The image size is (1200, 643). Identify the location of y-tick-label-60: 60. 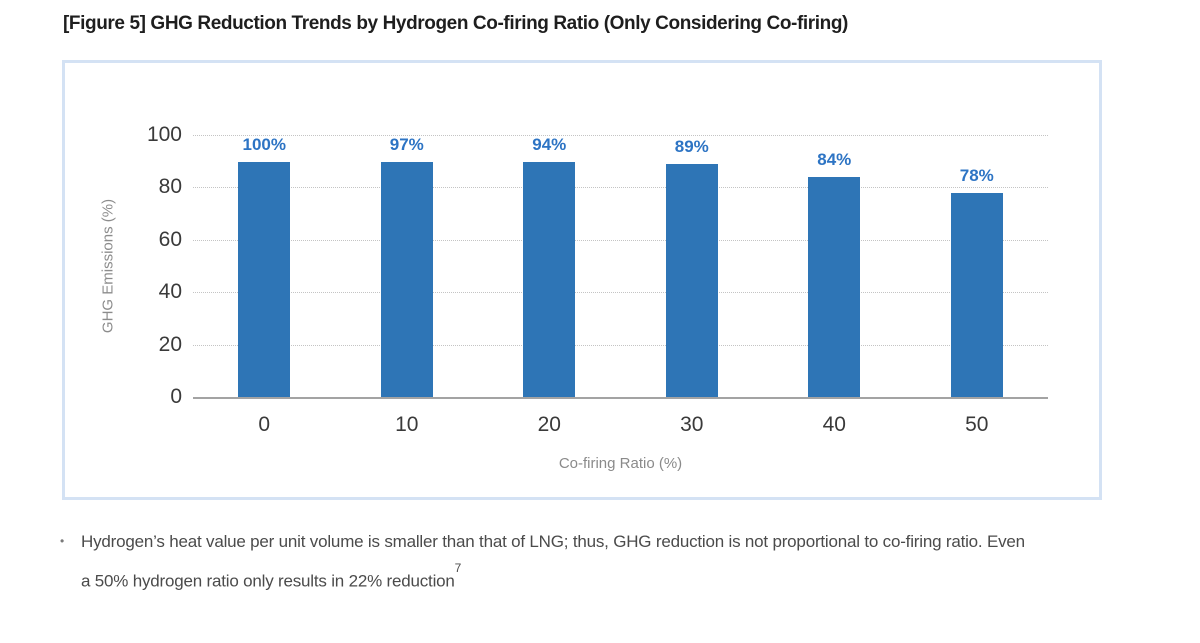
(170, 239).